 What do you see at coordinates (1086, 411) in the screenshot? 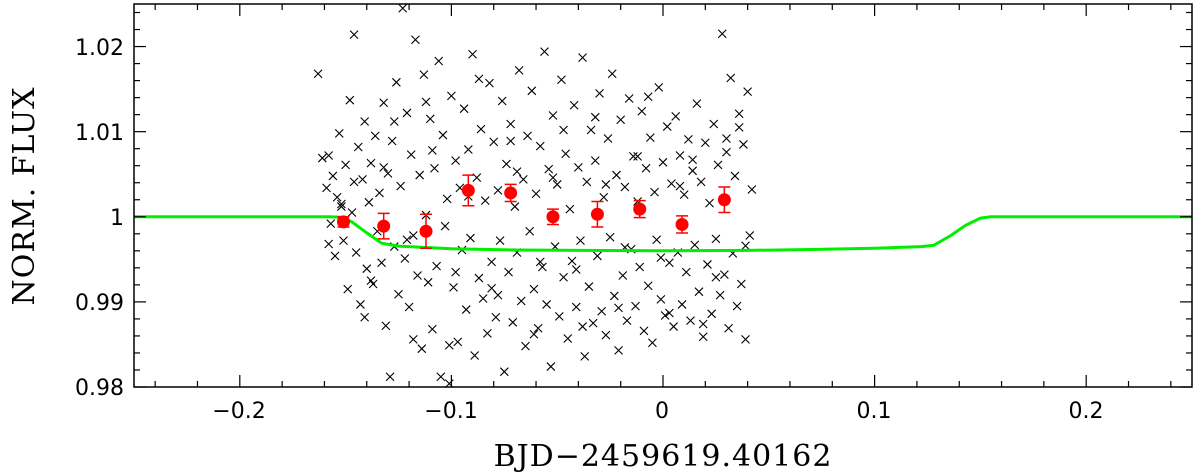
I see `x-tick-label: 0.2` at bounding box center [1086, 411].